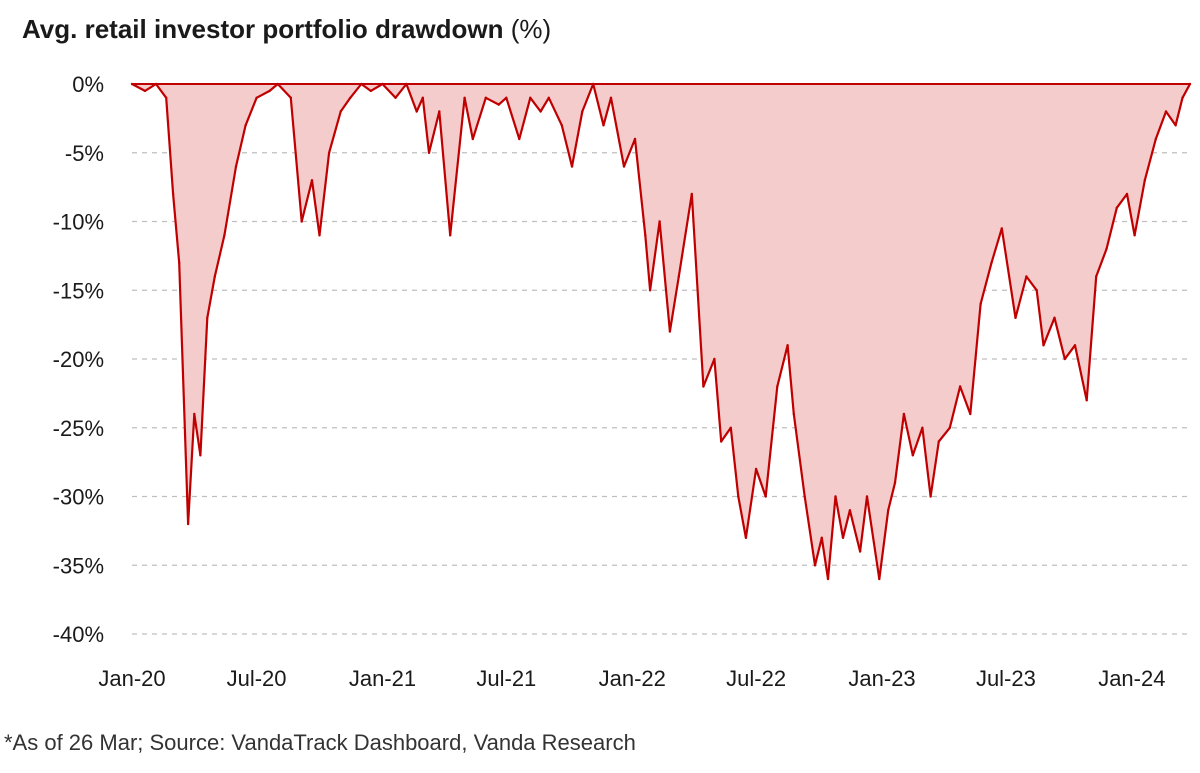 The height and width of the screenshot is (773, 1200). Describe the element at coordinates (131, 678) in the screenshot. I see `x-tick-label: Jan-20` at that location.